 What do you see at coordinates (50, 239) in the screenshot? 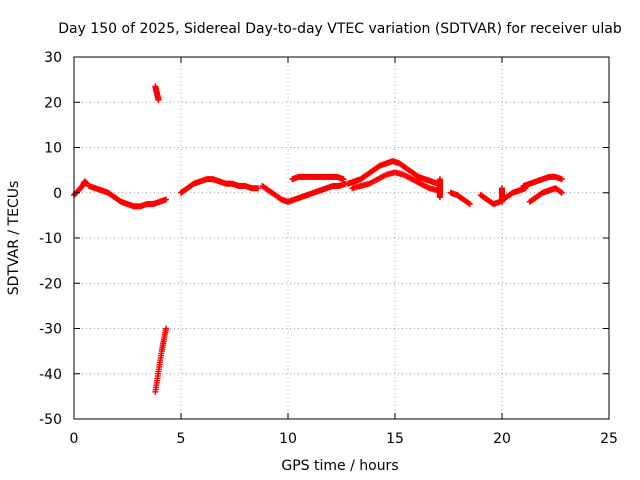
I see `y-tick-label: -10` at bounding box center [50, 239].